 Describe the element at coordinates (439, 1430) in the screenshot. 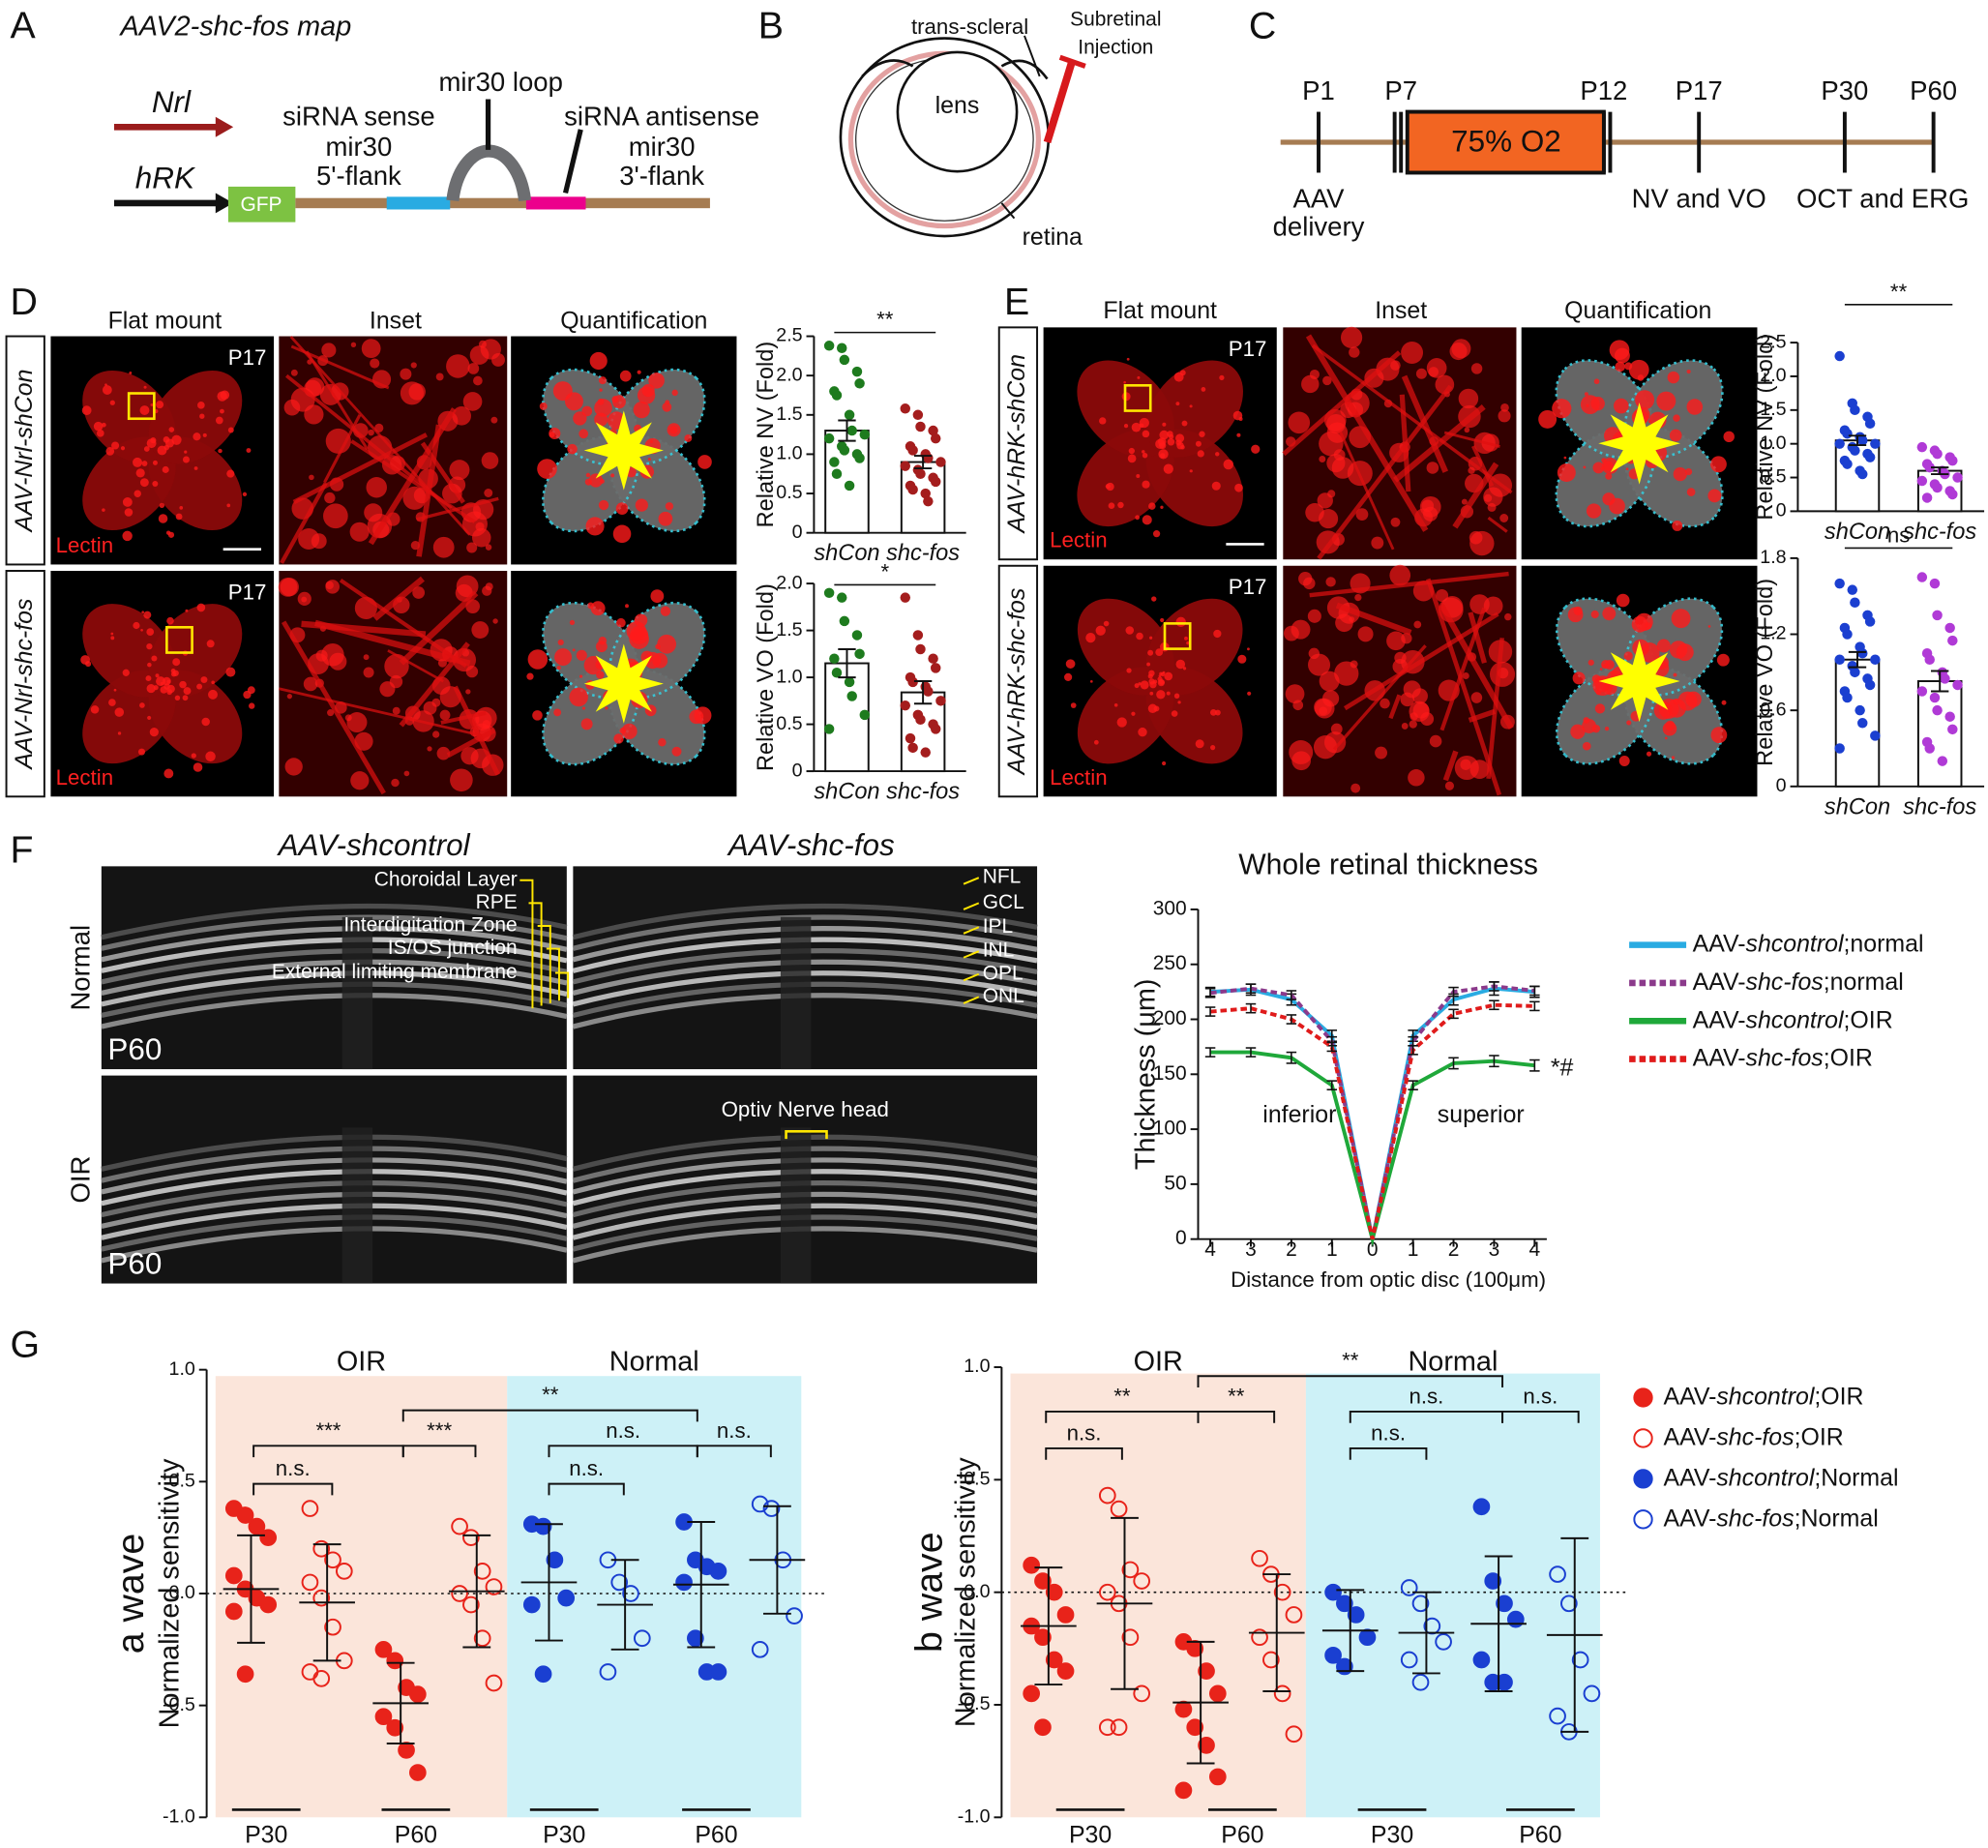

I see `significance-label: ***` at that location.